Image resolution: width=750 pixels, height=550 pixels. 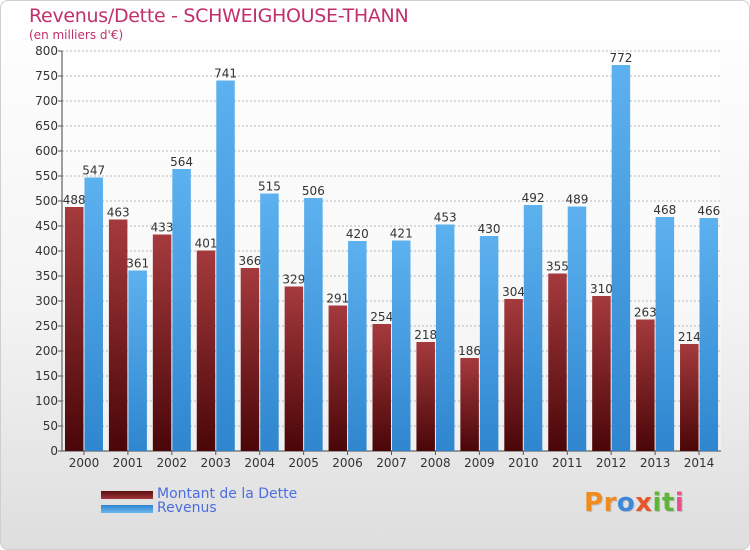 What do you see at coordinates (46, 401) in the screenshot?
I see `y-tick-label: 100` at bounding box center [46, 401].